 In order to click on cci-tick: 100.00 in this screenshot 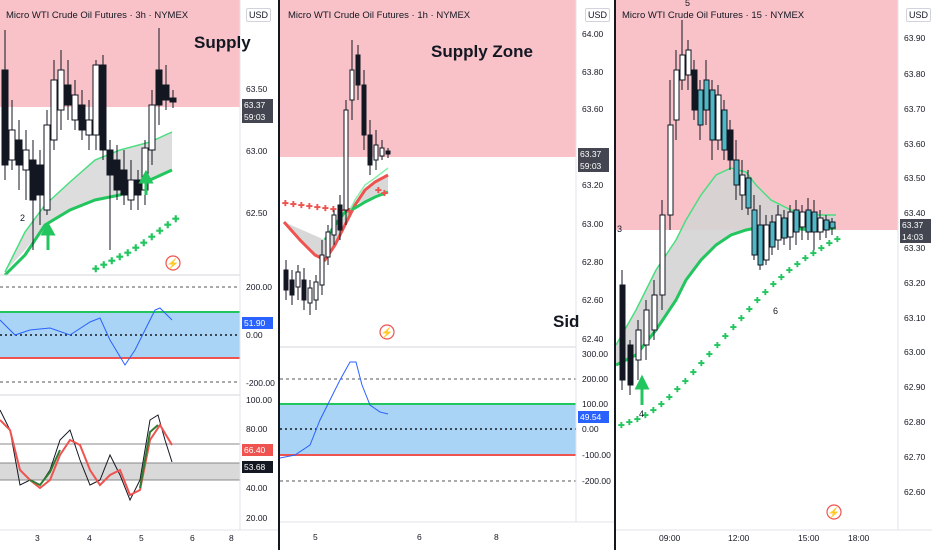, I will do `click(595, 404)`.